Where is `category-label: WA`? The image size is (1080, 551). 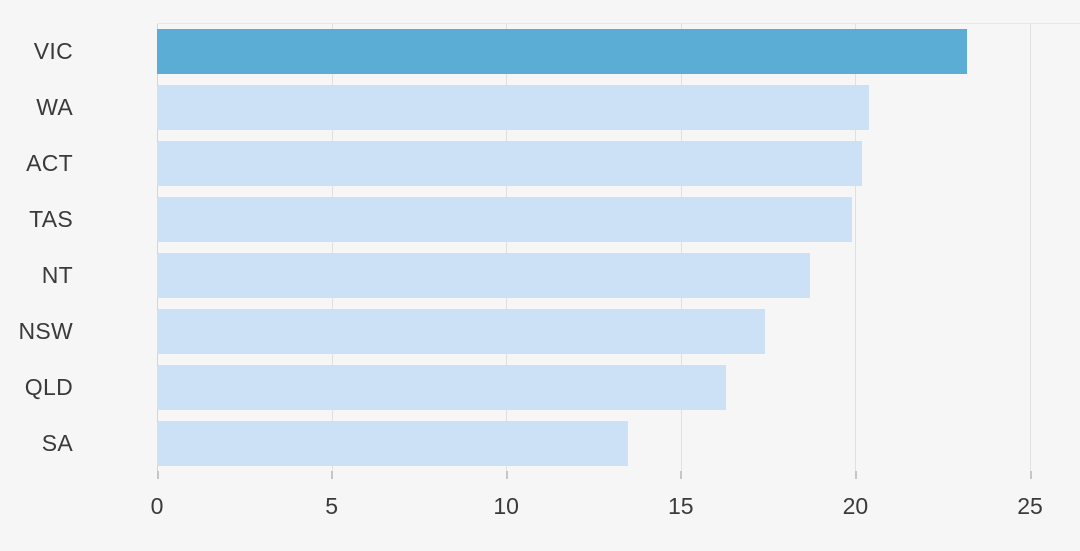
category-label: WA is located at coordinates (54, 107).